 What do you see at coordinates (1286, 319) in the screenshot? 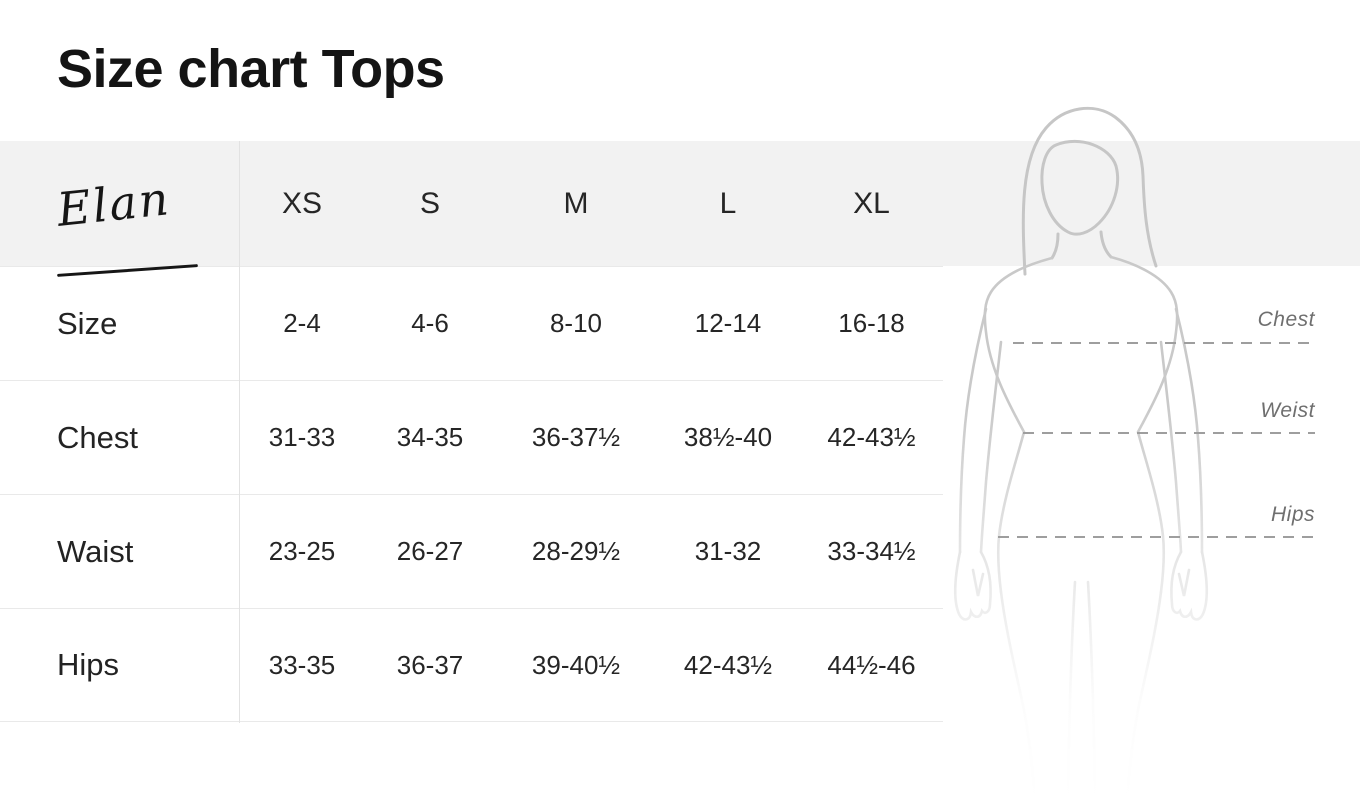
I see `chest-annotation-label: Chest` at bounding box center [1286, 319].